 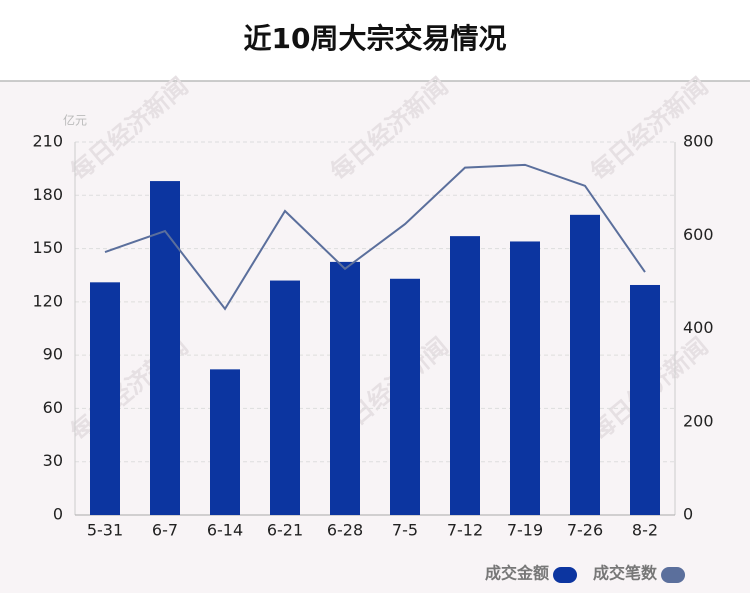 I want to click on y-tick-label: 30, so click(x=53, y=460).